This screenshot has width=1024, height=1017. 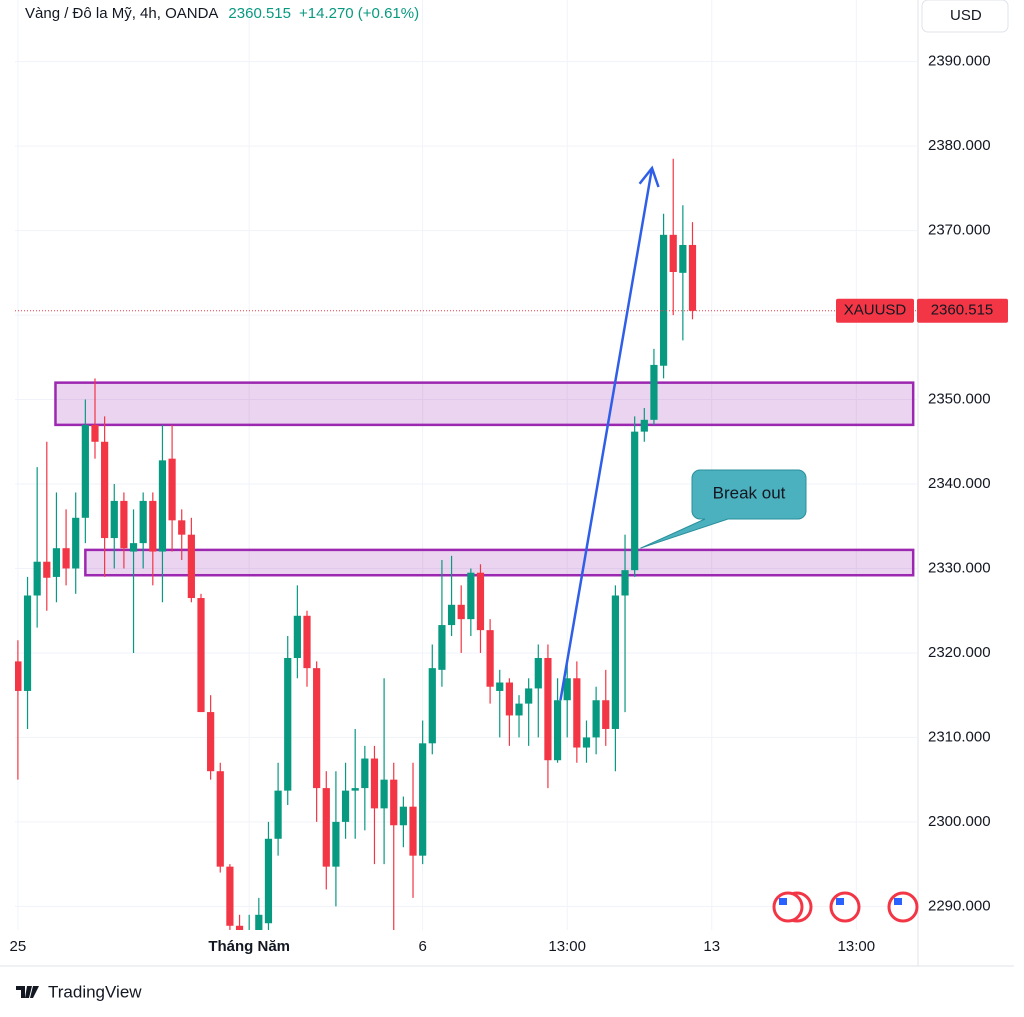 What do you see at coordinates (959, 399) in the screenshot?
I see `y-tick-label: 2350.000` at bounding box center [959, 399].